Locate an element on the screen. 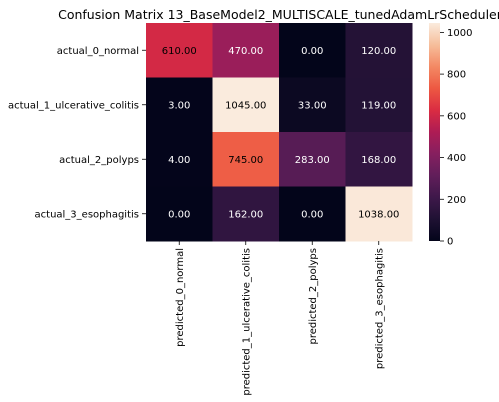 This screenshot has height=402, width=499. column-tick-label: predicted_2_polyps is located at coordinates (313, 296).